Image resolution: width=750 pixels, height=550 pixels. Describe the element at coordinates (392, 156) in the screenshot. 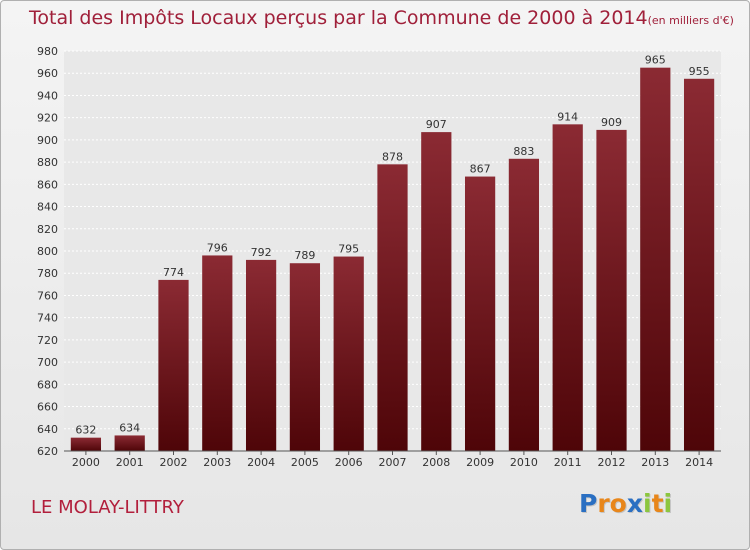

I see `data-label: 878` at that location.